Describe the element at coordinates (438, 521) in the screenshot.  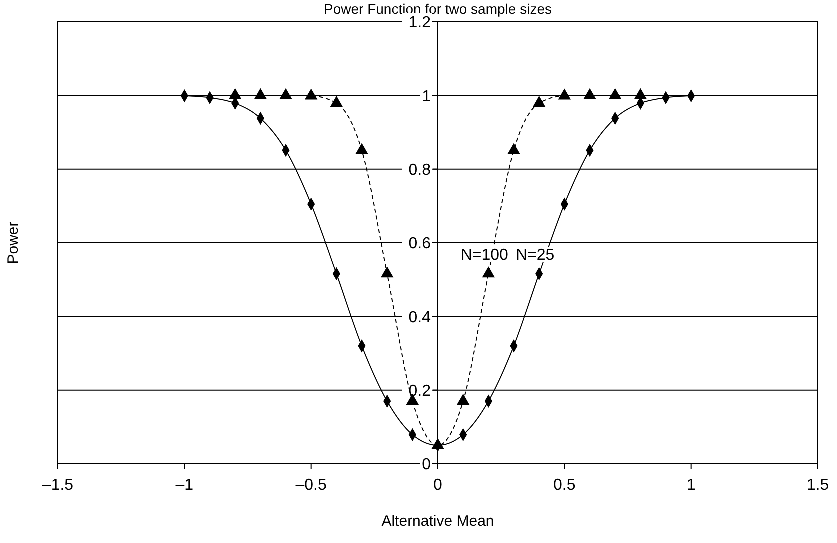
I see `x-axis-title: Alternative Mean` at that location.